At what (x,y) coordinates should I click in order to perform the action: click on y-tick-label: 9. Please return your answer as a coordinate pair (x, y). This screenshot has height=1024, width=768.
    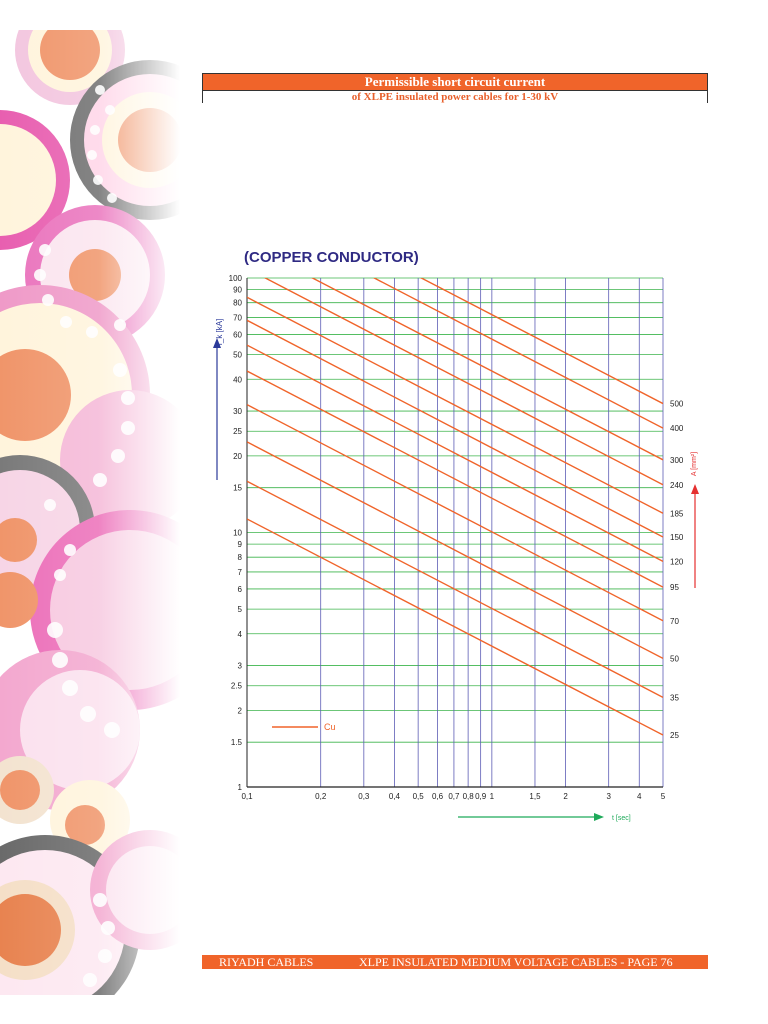
    Looking at the image, I should click on (240, 544).